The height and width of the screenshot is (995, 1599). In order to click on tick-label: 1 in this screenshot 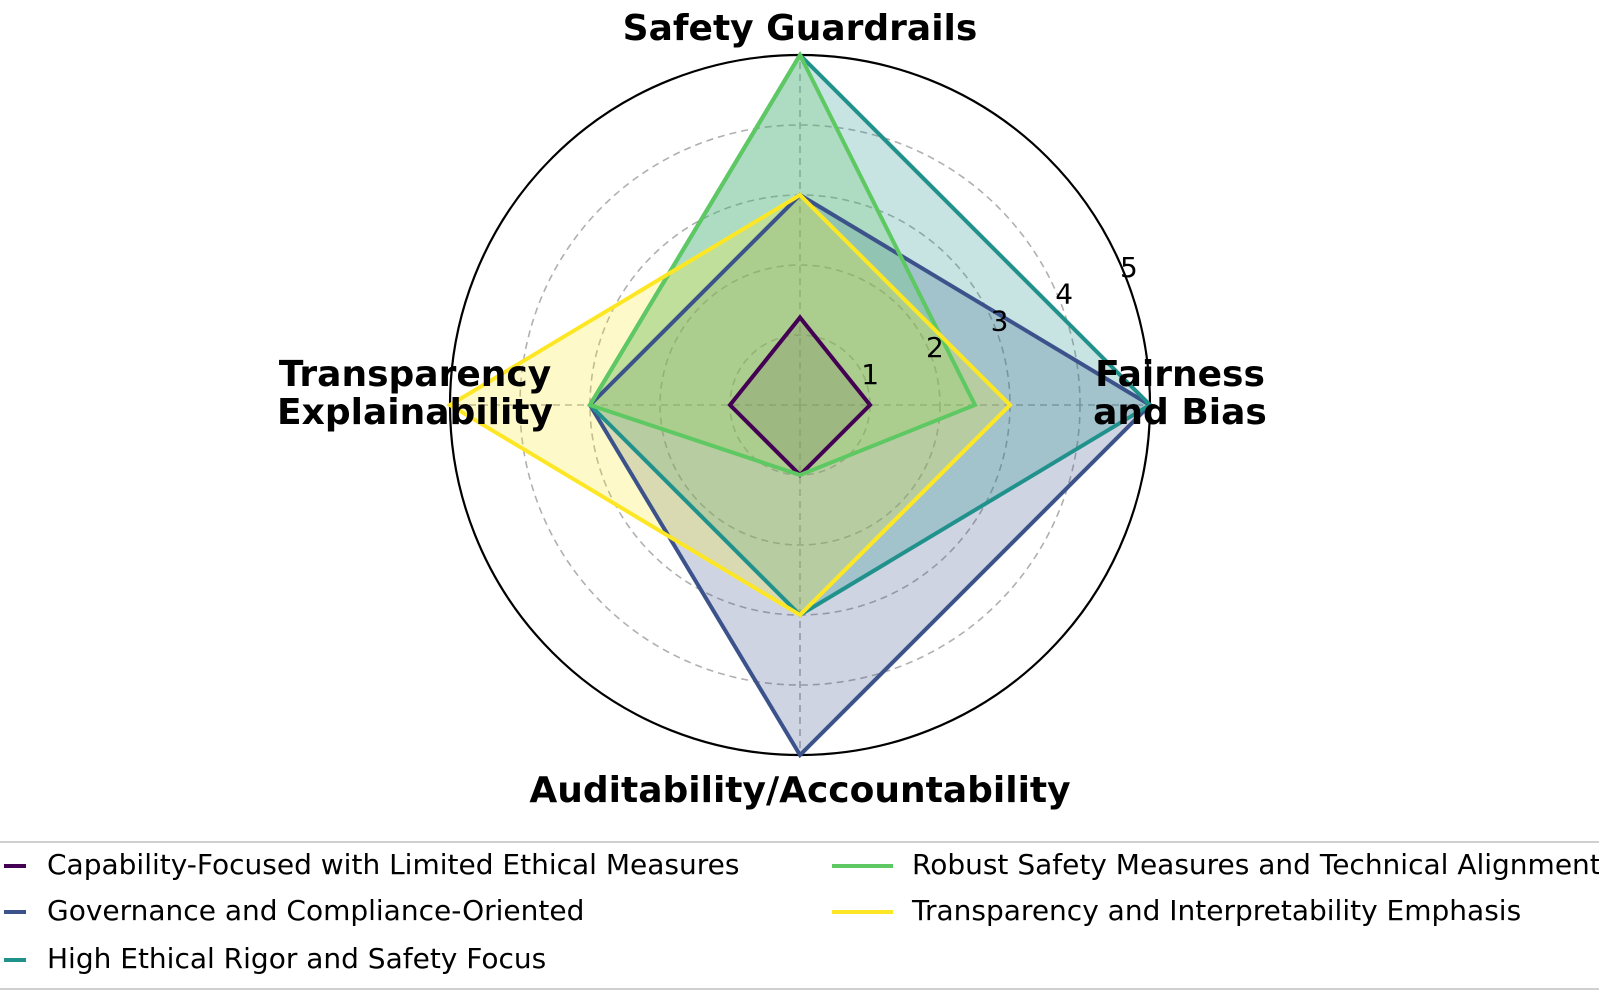, I will do `click(870, 374)`.